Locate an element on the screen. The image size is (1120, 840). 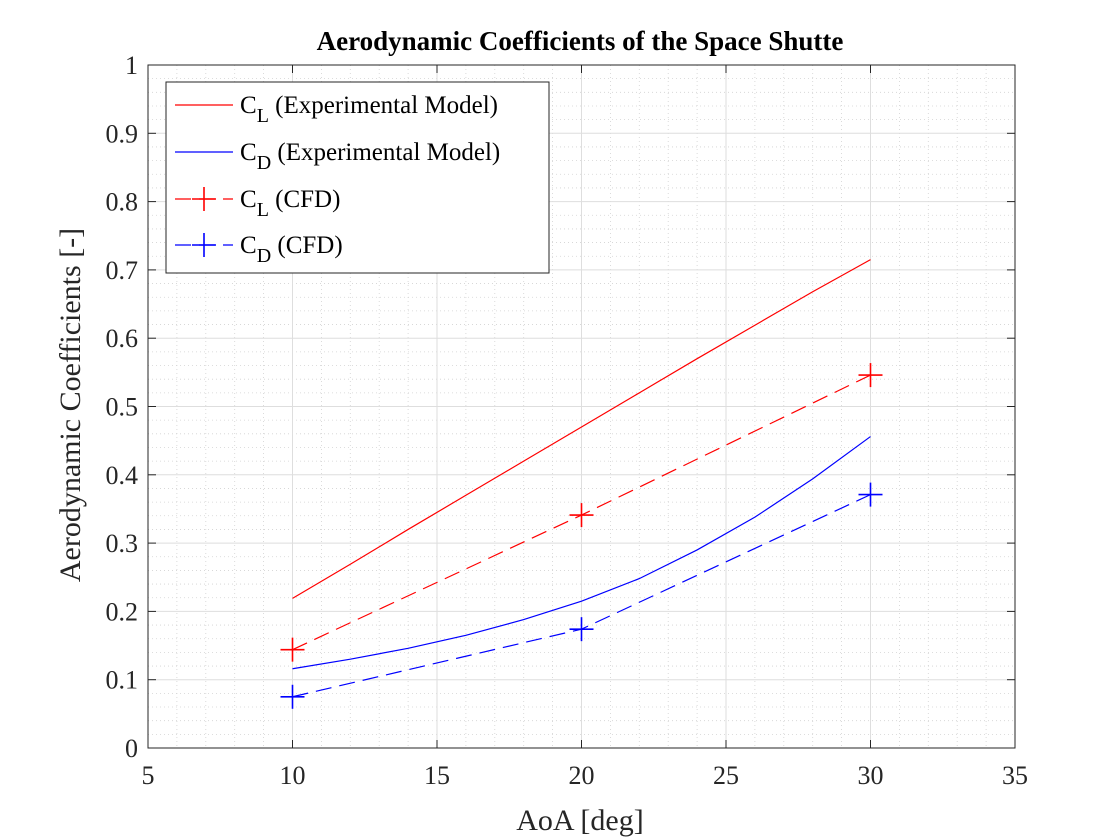
legend-label: CL (CFD) is located at coordinates (290, 203).